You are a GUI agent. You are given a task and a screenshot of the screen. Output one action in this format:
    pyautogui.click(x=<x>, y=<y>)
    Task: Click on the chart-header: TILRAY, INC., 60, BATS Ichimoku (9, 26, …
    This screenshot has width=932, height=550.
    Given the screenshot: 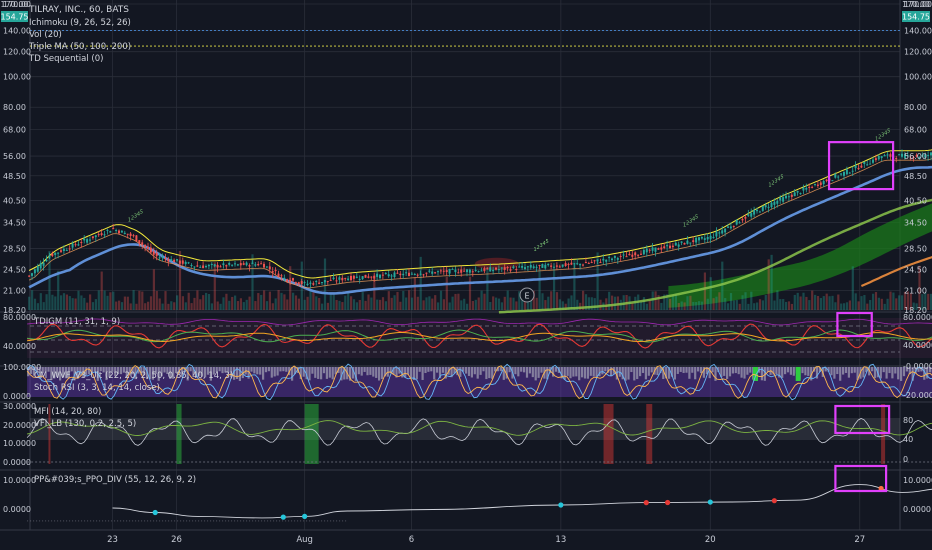 What is the action you would take?
    pyautogui.click(x=79, y=34)
    